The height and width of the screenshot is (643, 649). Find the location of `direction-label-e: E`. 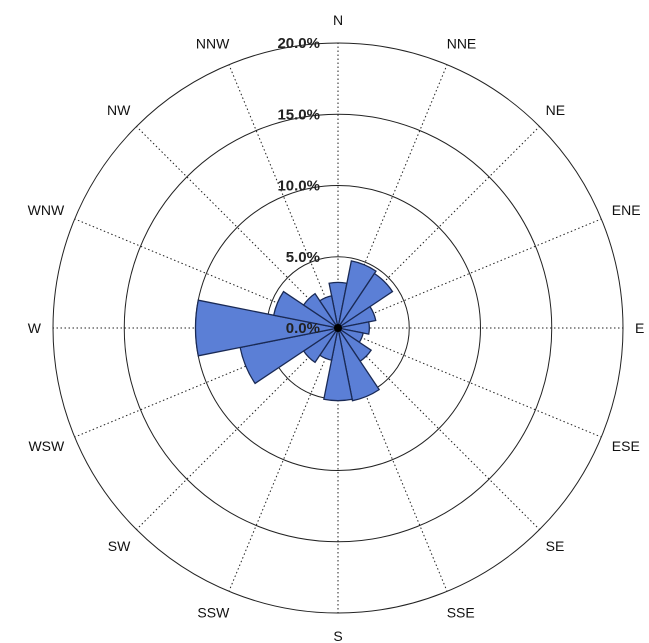

direction-label-e: E is located at coordinates (639, 328).